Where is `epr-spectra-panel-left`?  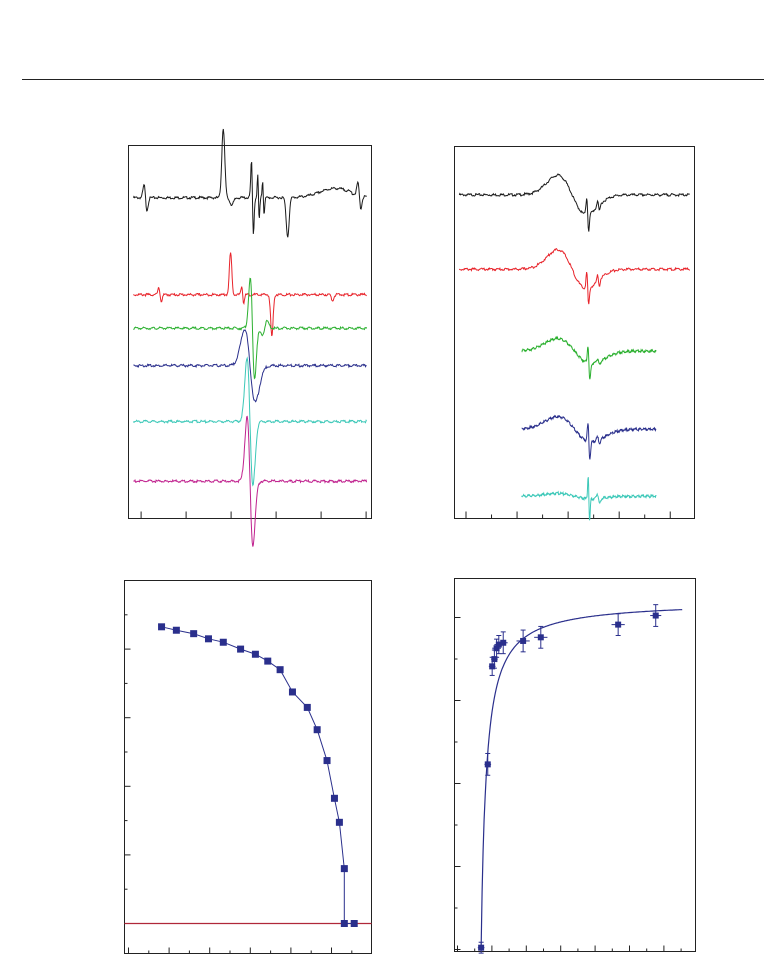 epr-spectra-panel-left is located at coordinates (250, 337).